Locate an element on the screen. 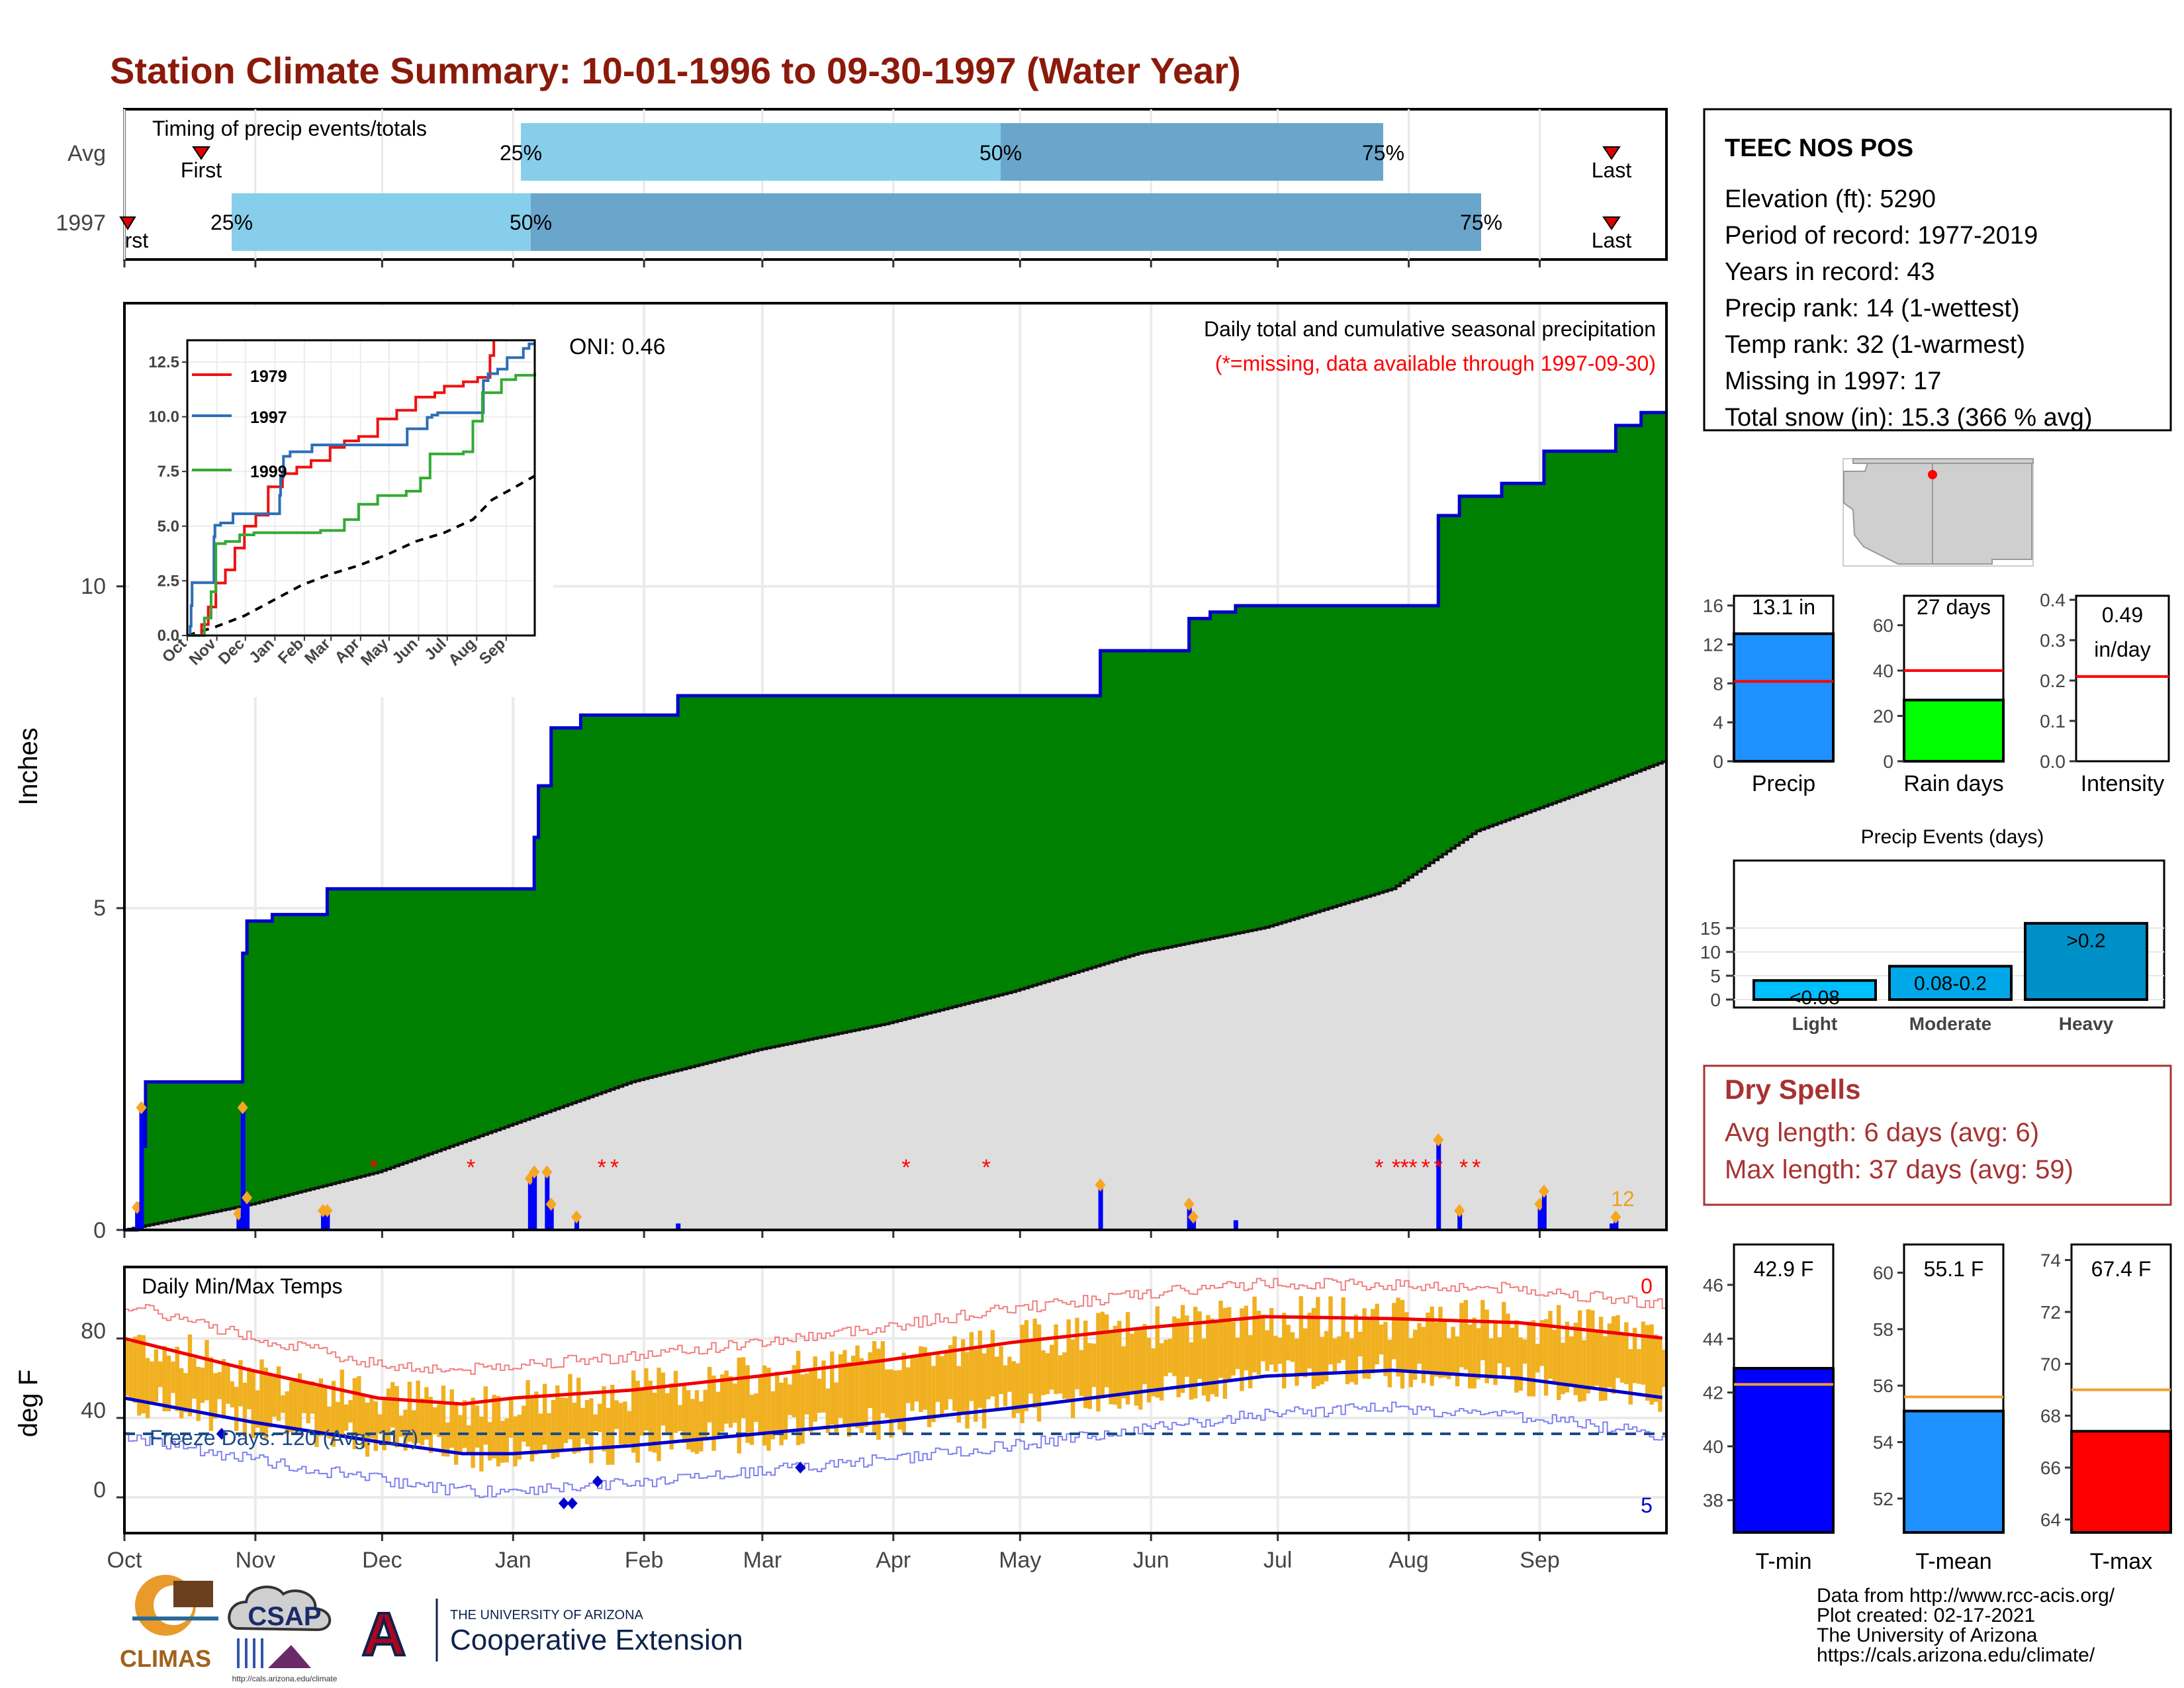  events-y-label: 0 is located at coordinates (1715, 1000).